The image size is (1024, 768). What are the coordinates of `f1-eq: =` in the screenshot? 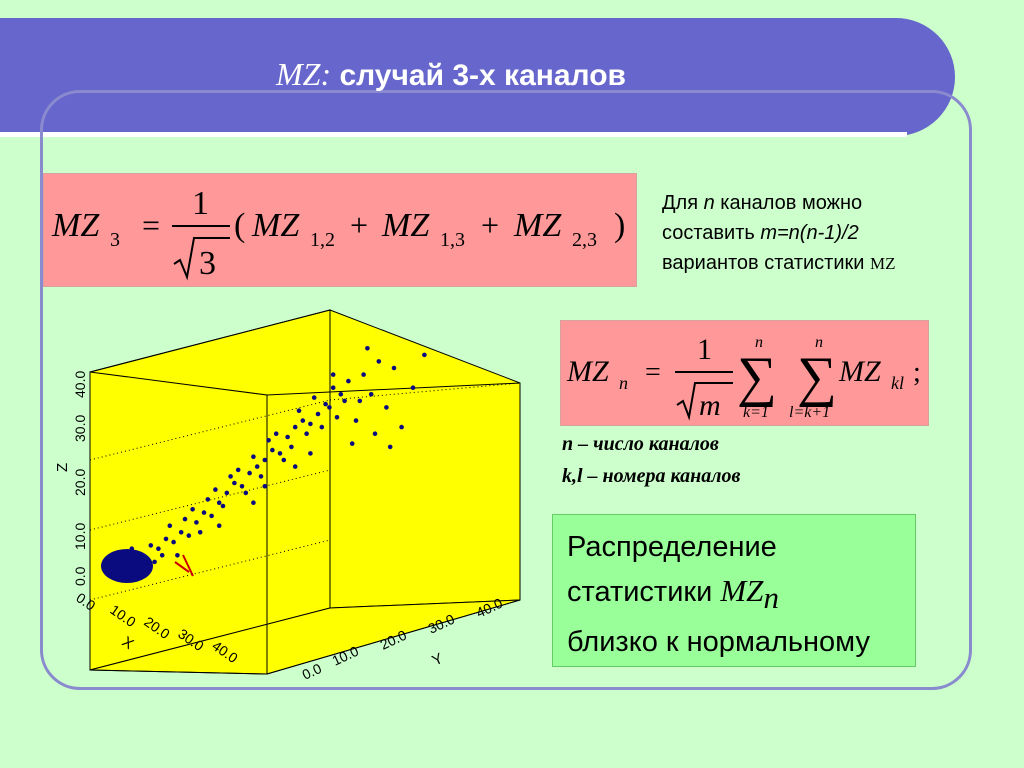 It's located at (151, 225).